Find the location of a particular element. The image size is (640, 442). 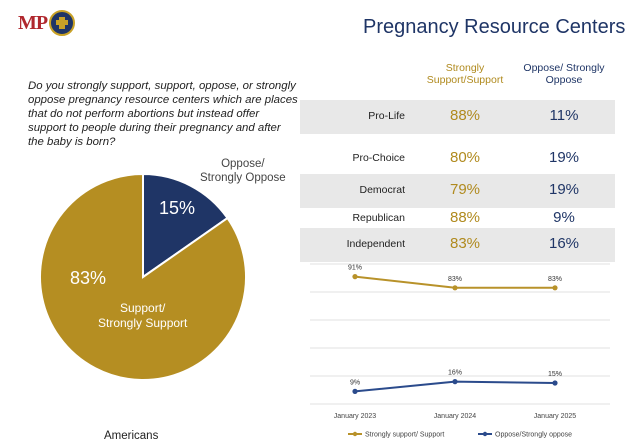

legend-label-oppose: Oppose/Strongly oppose is located at coordinates (533, 435).